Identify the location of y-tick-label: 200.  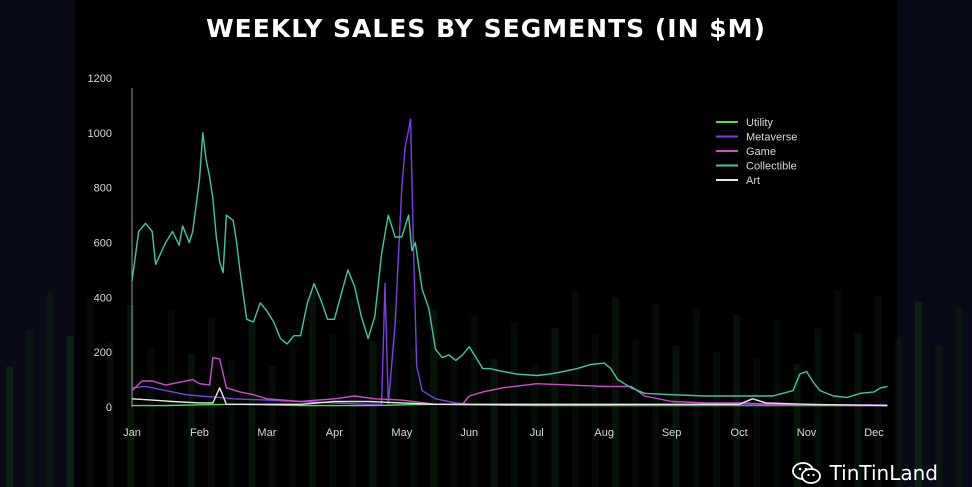
(103, 353).